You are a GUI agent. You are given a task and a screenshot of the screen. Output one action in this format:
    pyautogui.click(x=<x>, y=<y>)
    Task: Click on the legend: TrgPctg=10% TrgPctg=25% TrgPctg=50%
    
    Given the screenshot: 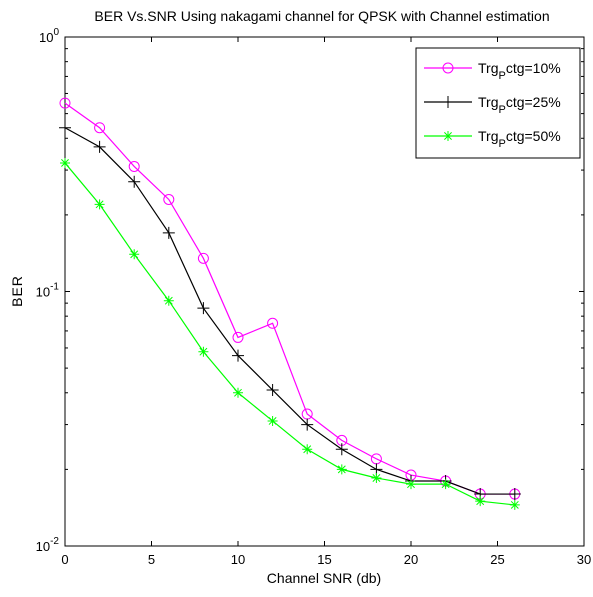 What is the action you would take?
    pyautogui.click(x=498, y=103)
    